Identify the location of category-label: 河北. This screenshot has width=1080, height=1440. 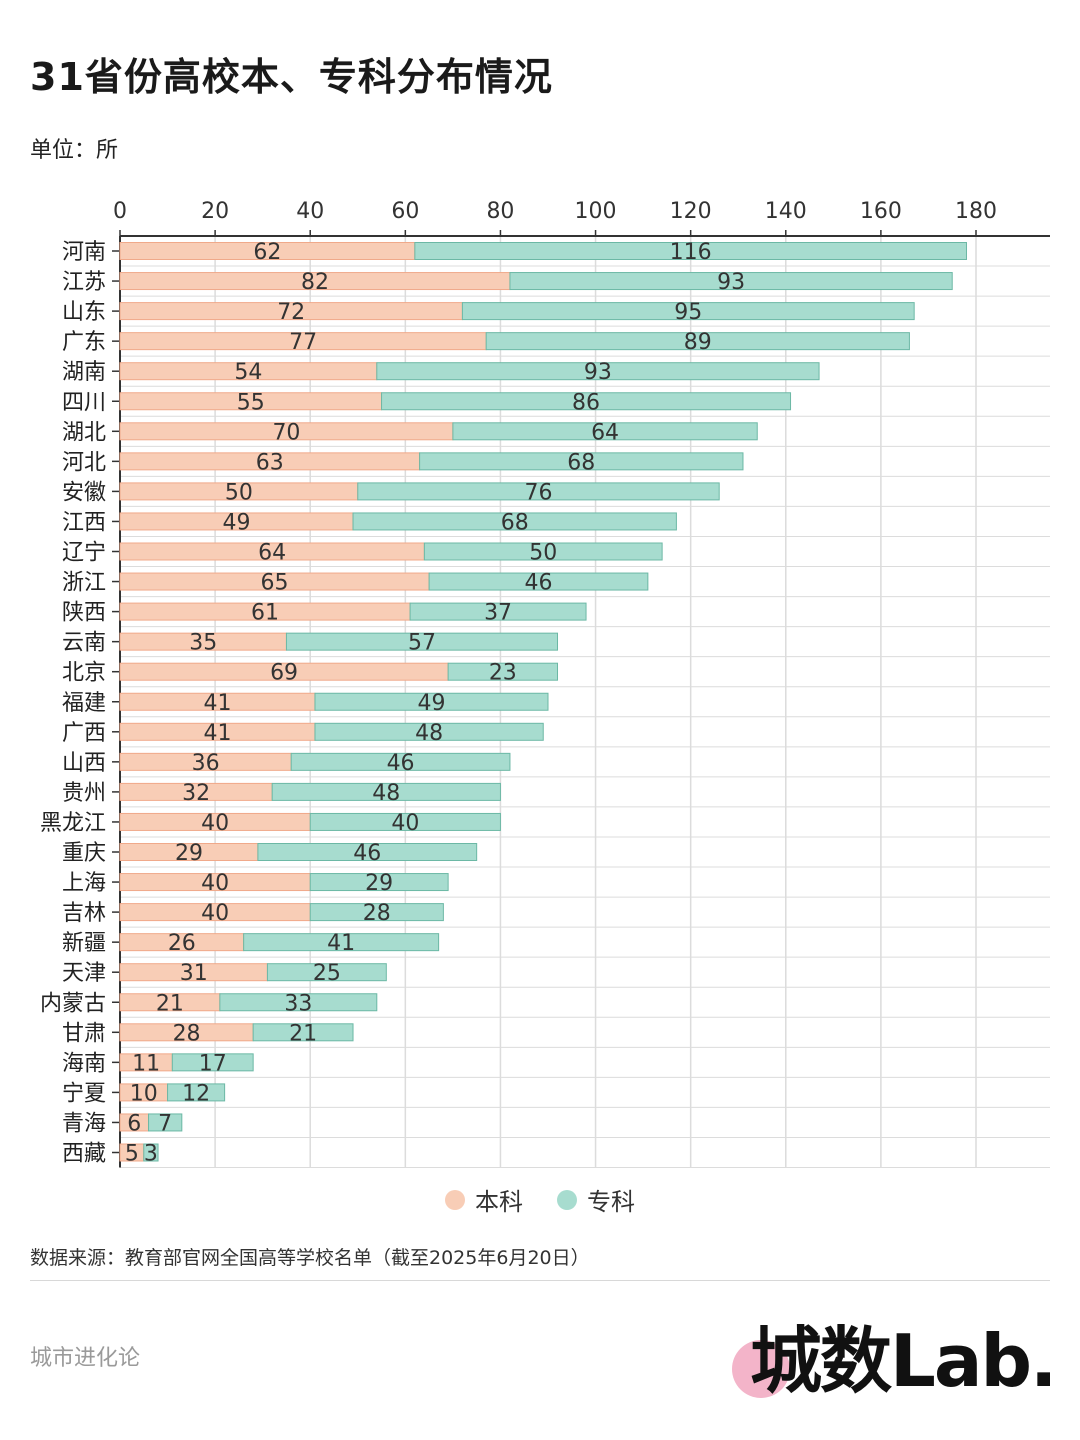
(84, 462).